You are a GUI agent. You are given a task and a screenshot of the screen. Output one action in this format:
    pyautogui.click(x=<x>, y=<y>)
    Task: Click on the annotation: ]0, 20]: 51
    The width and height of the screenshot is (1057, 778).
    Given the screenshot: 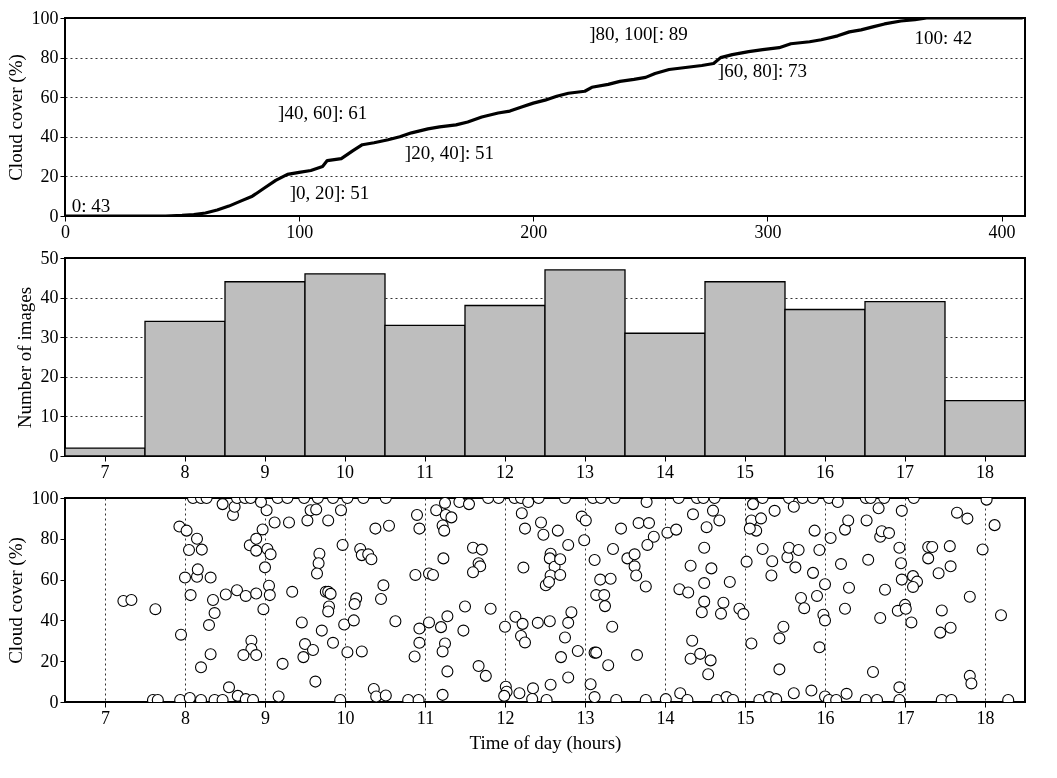 What is the action you would take?
    pyautogui.click(x=329, y=193)
    